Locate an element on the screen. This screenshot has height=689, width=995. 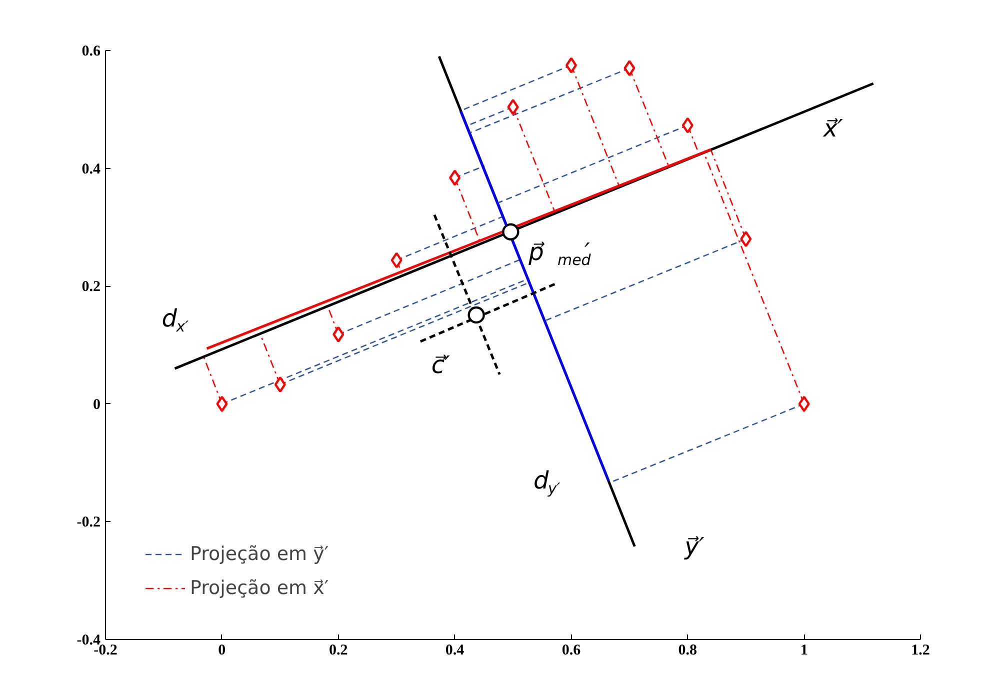
y-tick-label: 0.2 is located at coordinates (91, 287).